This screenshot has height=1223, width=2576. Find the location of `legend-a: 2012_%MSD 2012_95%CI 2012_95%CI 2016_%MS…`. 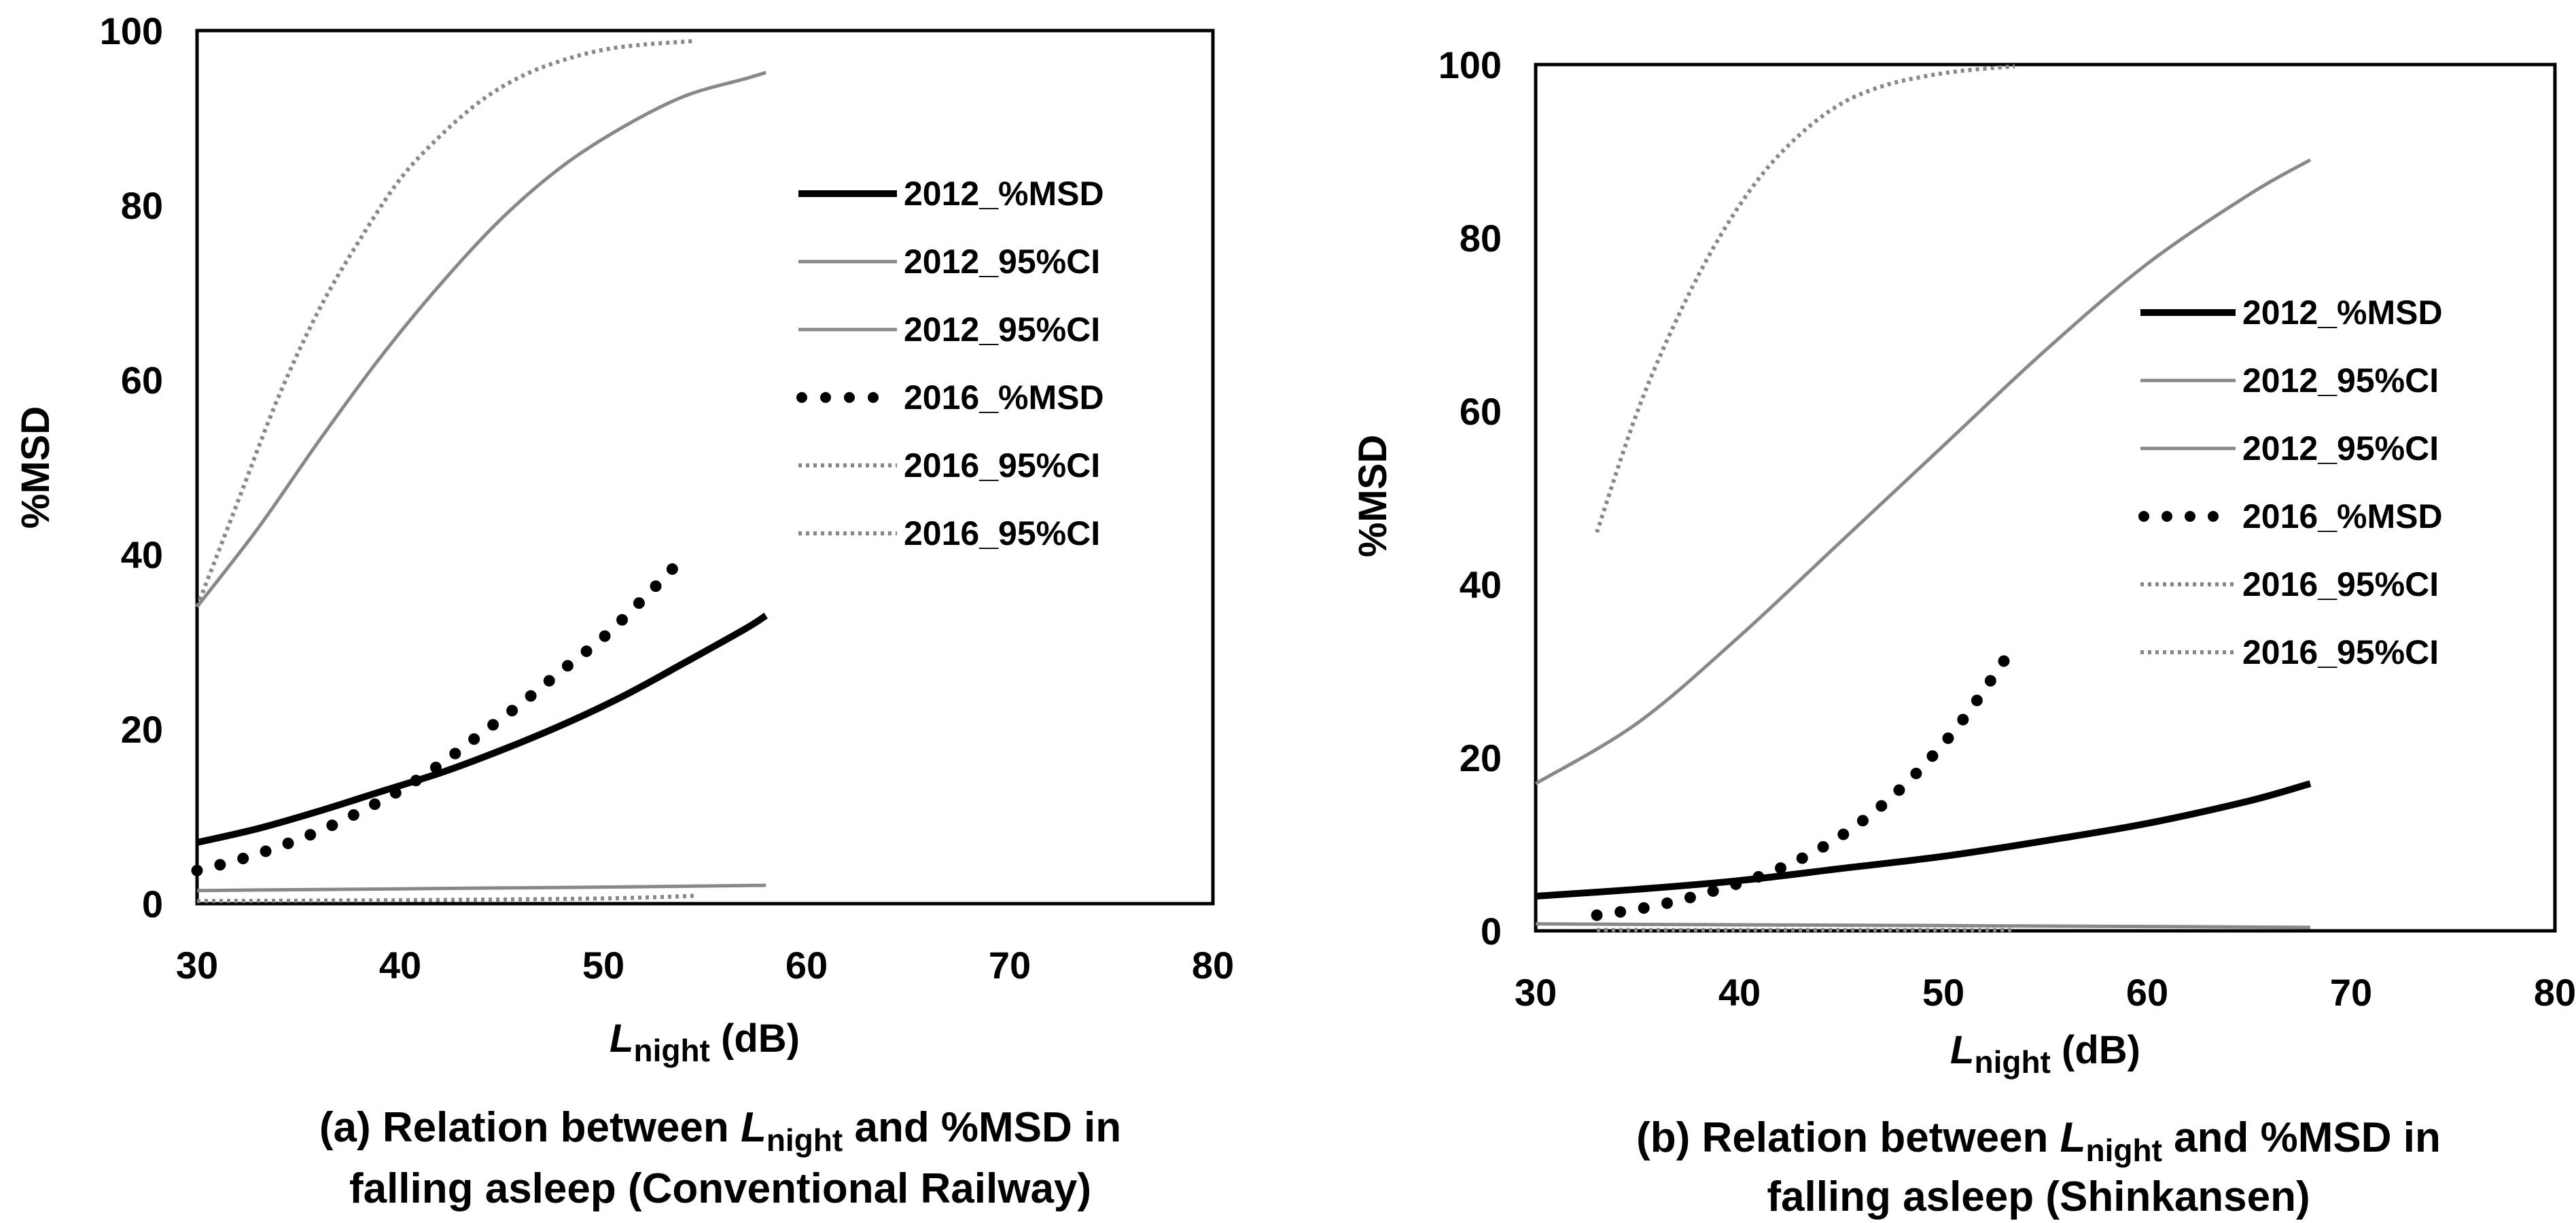

legend-a: 2012_%MSD 2012_95%CI 2012_95%CI 2016_%MS… is located at coordinates (950, 363).